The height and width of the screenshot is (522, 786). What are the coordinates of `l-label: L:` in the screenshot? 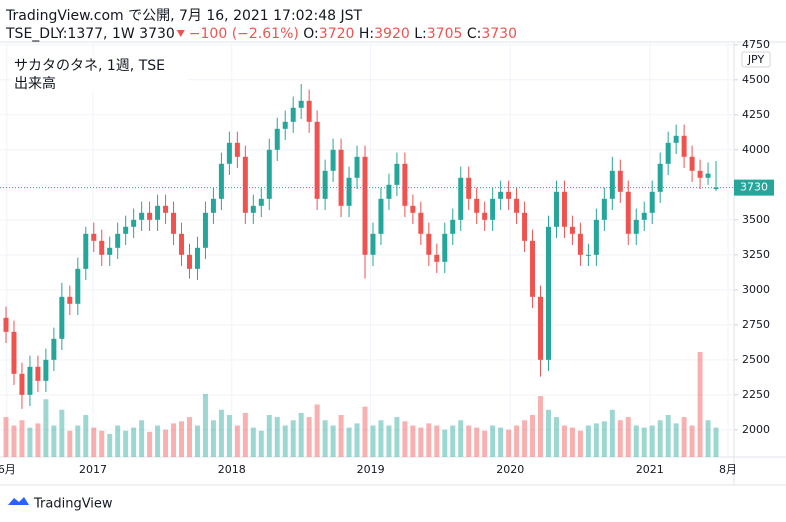 It's located at (420, 34).